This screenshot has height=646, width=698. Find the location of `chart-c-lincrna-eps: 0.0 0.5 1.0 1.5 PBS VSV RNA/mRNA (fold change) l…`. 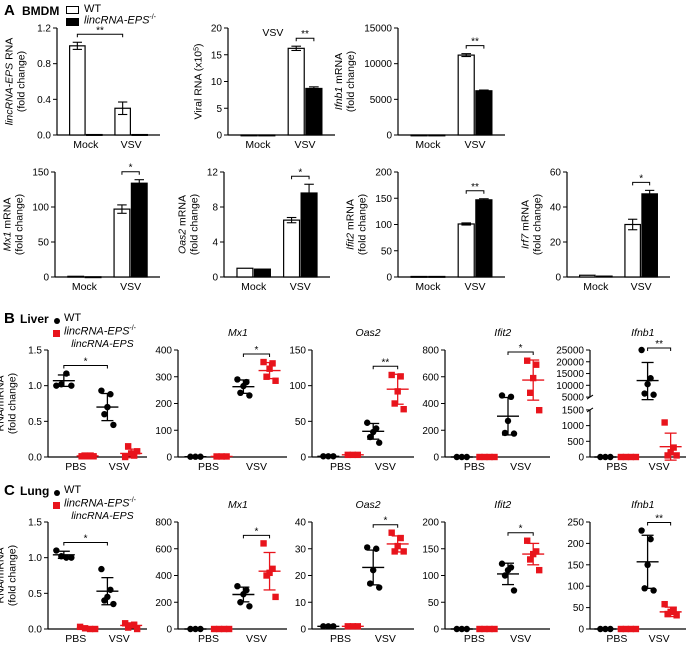

chart-c-lincrna-eps: 0.0 0.5 1.0 1.5 PBS VSV RNA/mRNA (fold change) l… is located at coordinates (73, 577).